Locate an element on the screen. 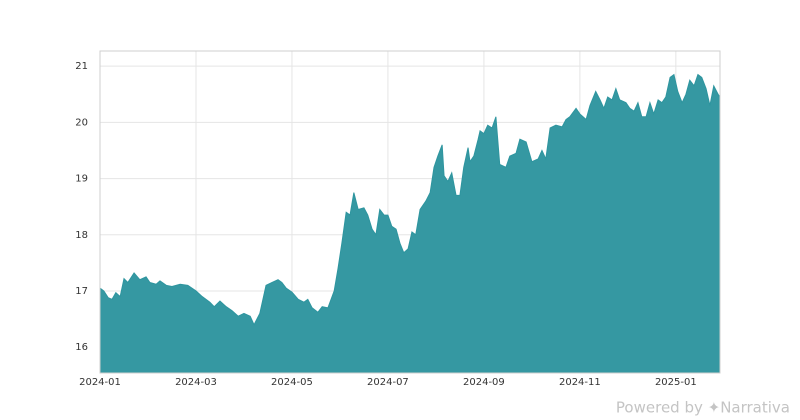 This screenshot has width=800, height=420. y-tick-label: 19 is located at coordinates (81, 179).